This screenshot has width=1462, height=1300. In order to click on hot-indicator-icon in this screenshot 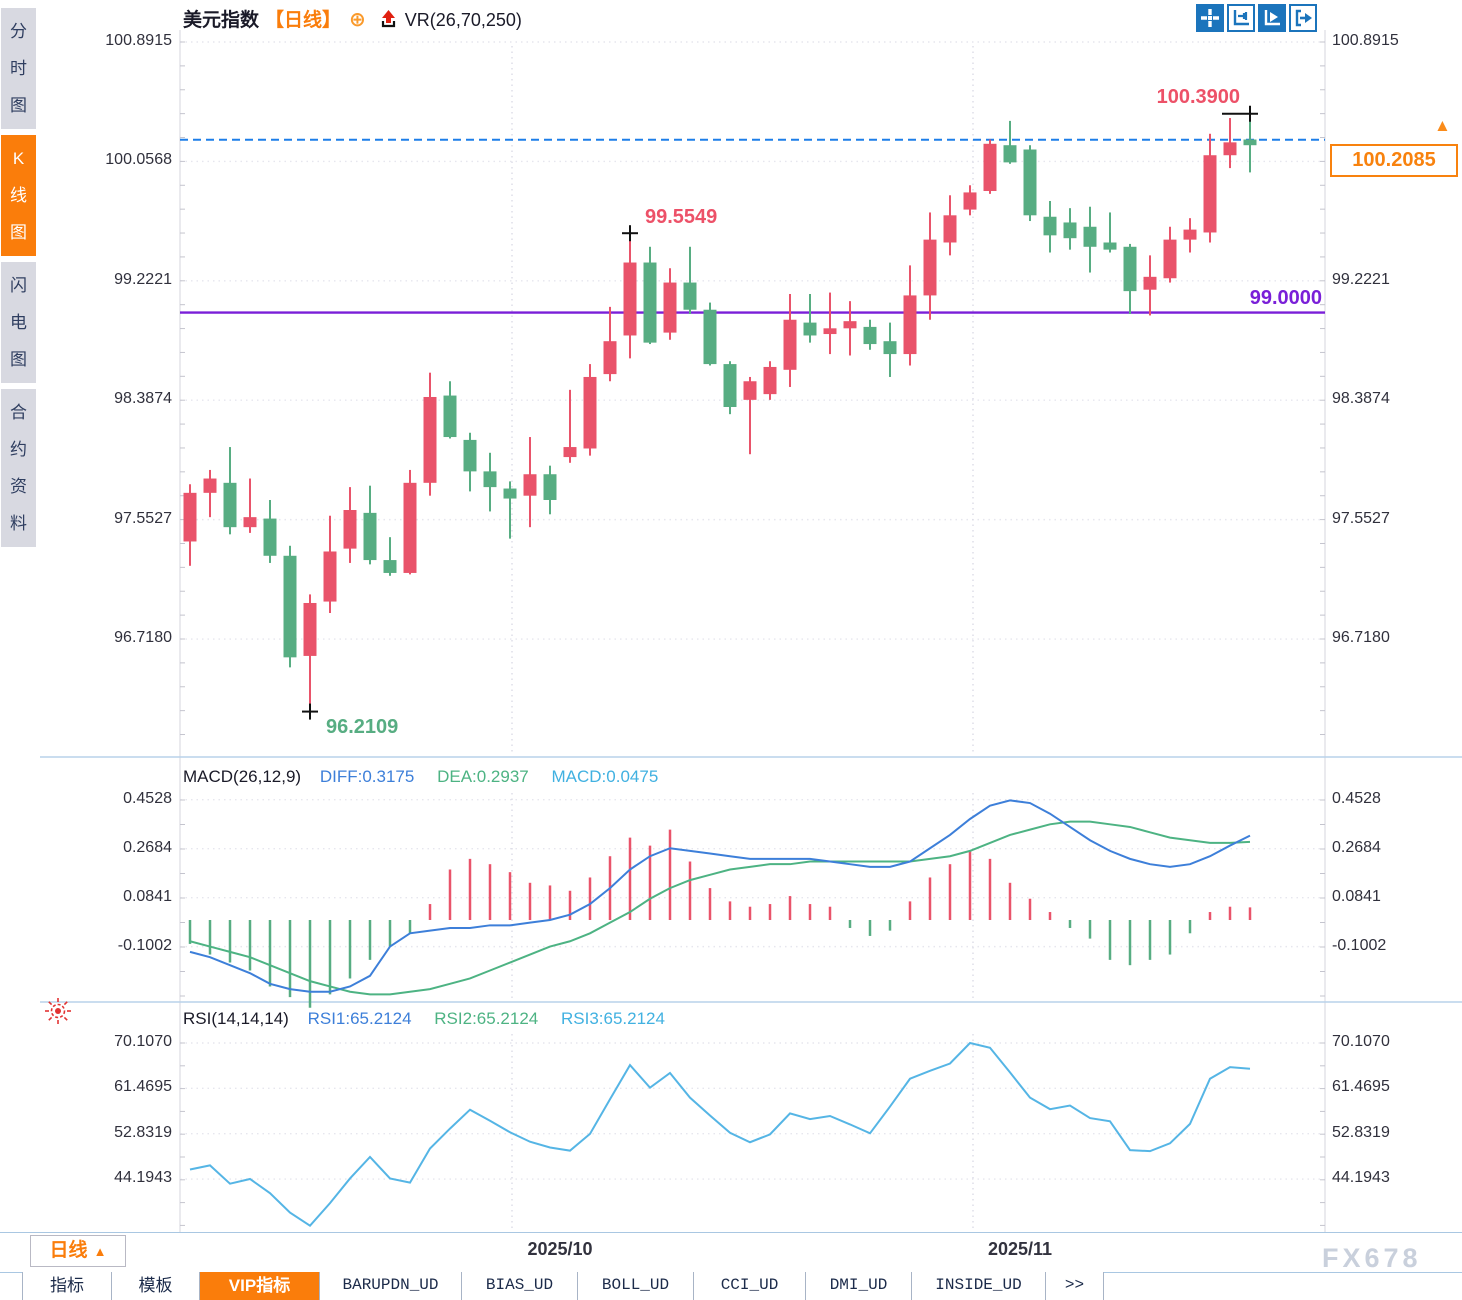, I will do `click(58, 1013)`.